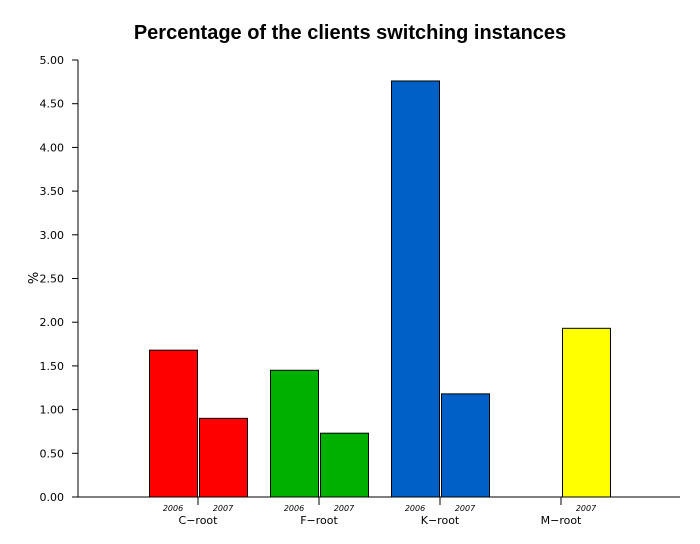 The height and width of the screenshot is (544, 700). Describe the element at coordinates (52, 104) in the screenshot. I see `y-tick-label: 4.50` at that location.